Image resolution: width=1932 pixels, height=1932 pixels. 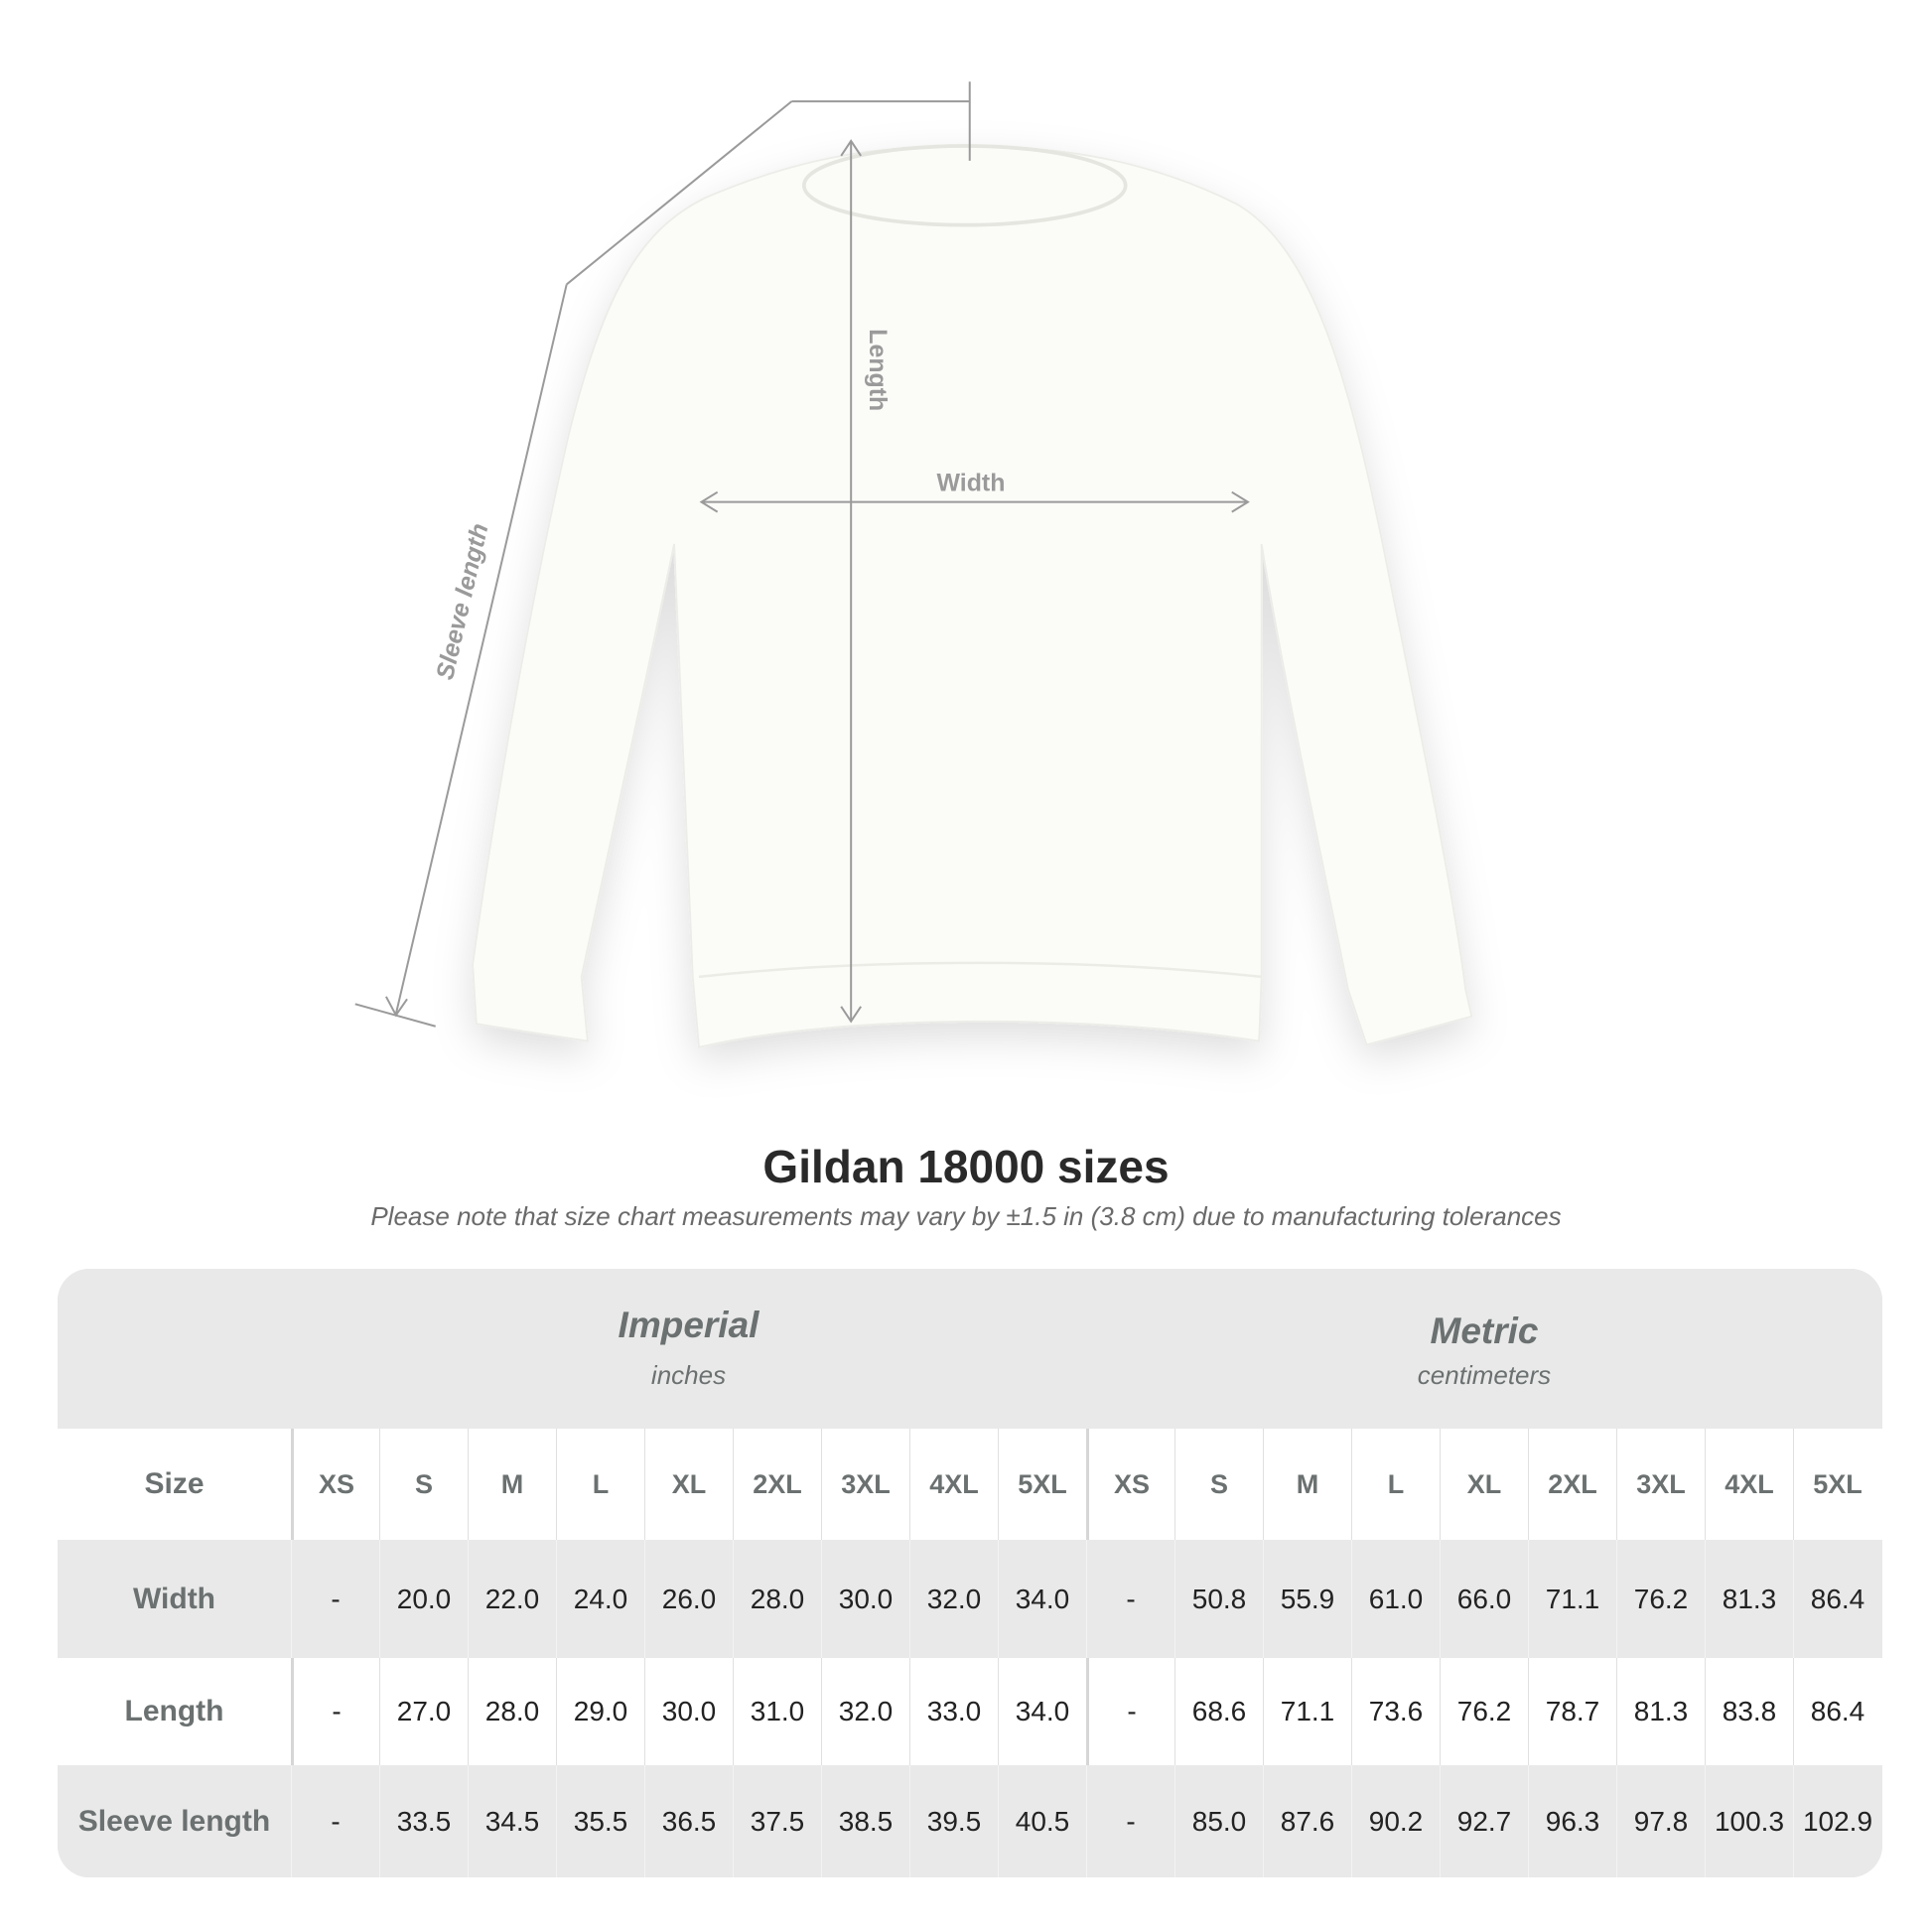 What do you see at coordinates (1837, 1821) in the screenshot?
I see `table-cell: 102.9` at bounding box center [1837, 1821].